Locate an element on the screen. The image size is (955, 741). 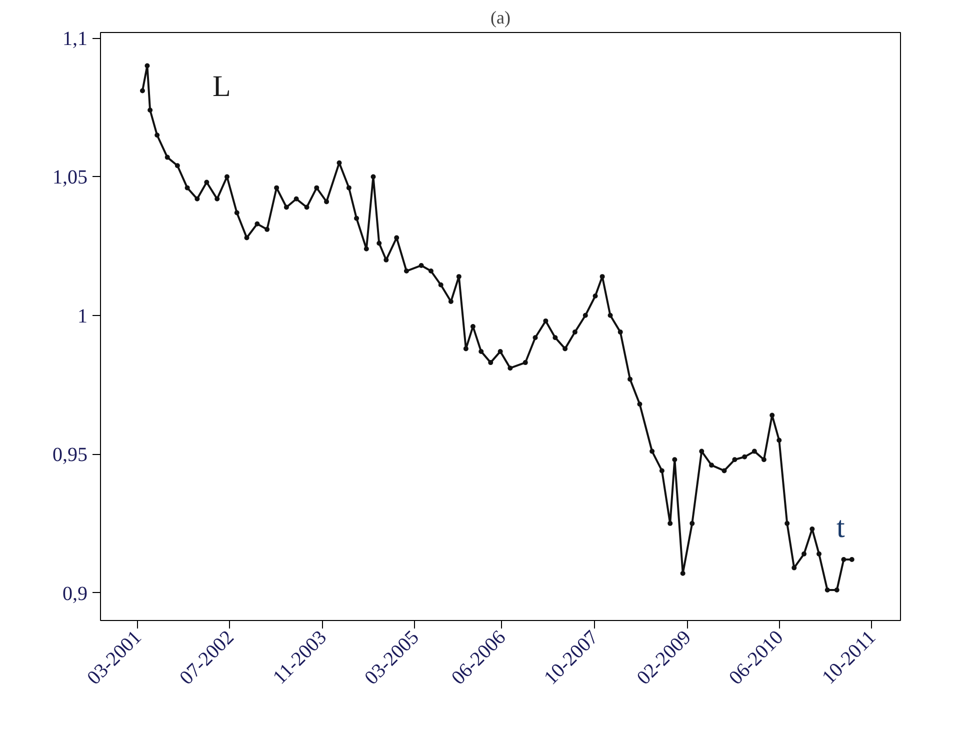
annotation: L is located at coordinates (221, 87).